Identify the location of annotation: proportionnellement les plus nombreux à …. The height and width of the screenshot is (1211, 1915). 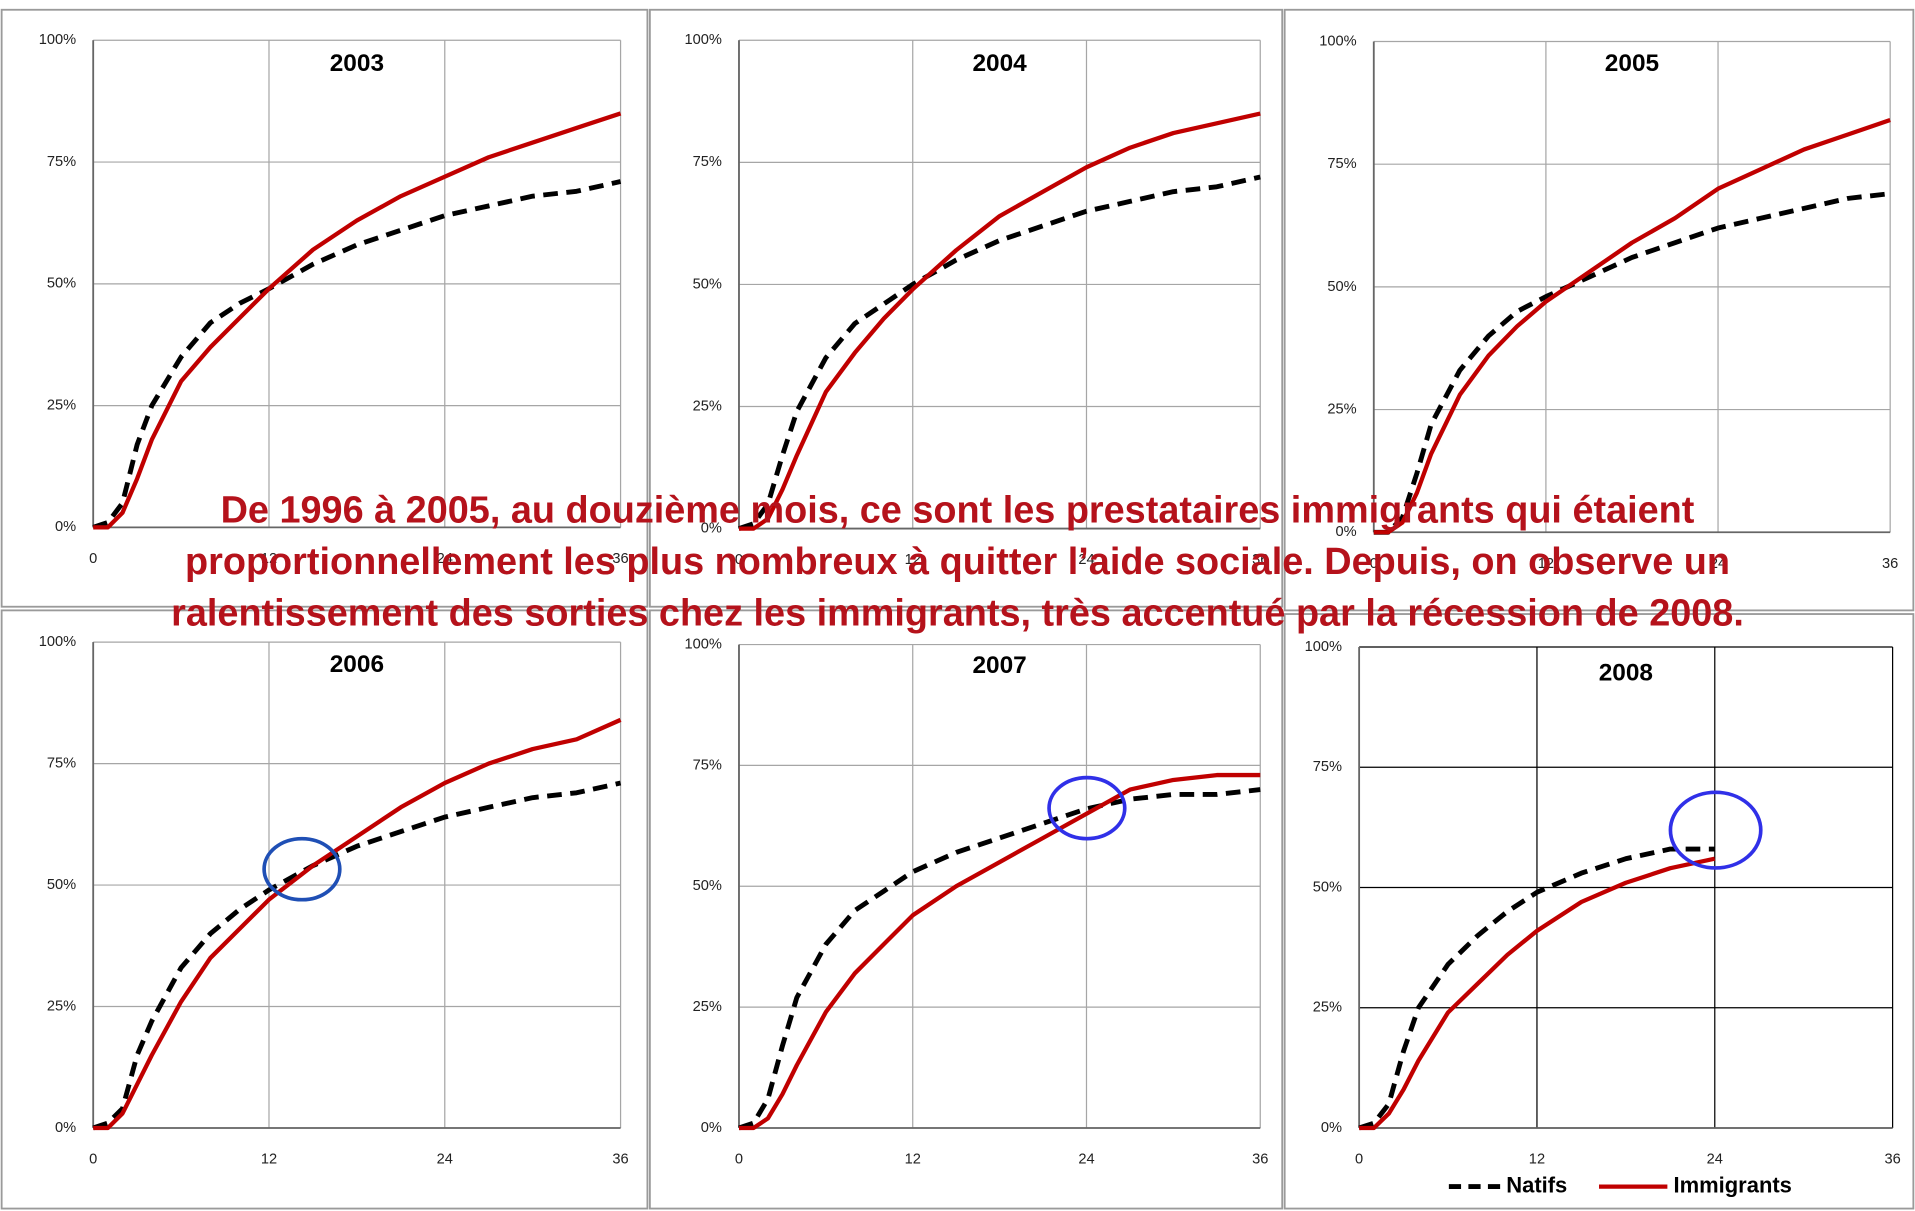
(957, 562).